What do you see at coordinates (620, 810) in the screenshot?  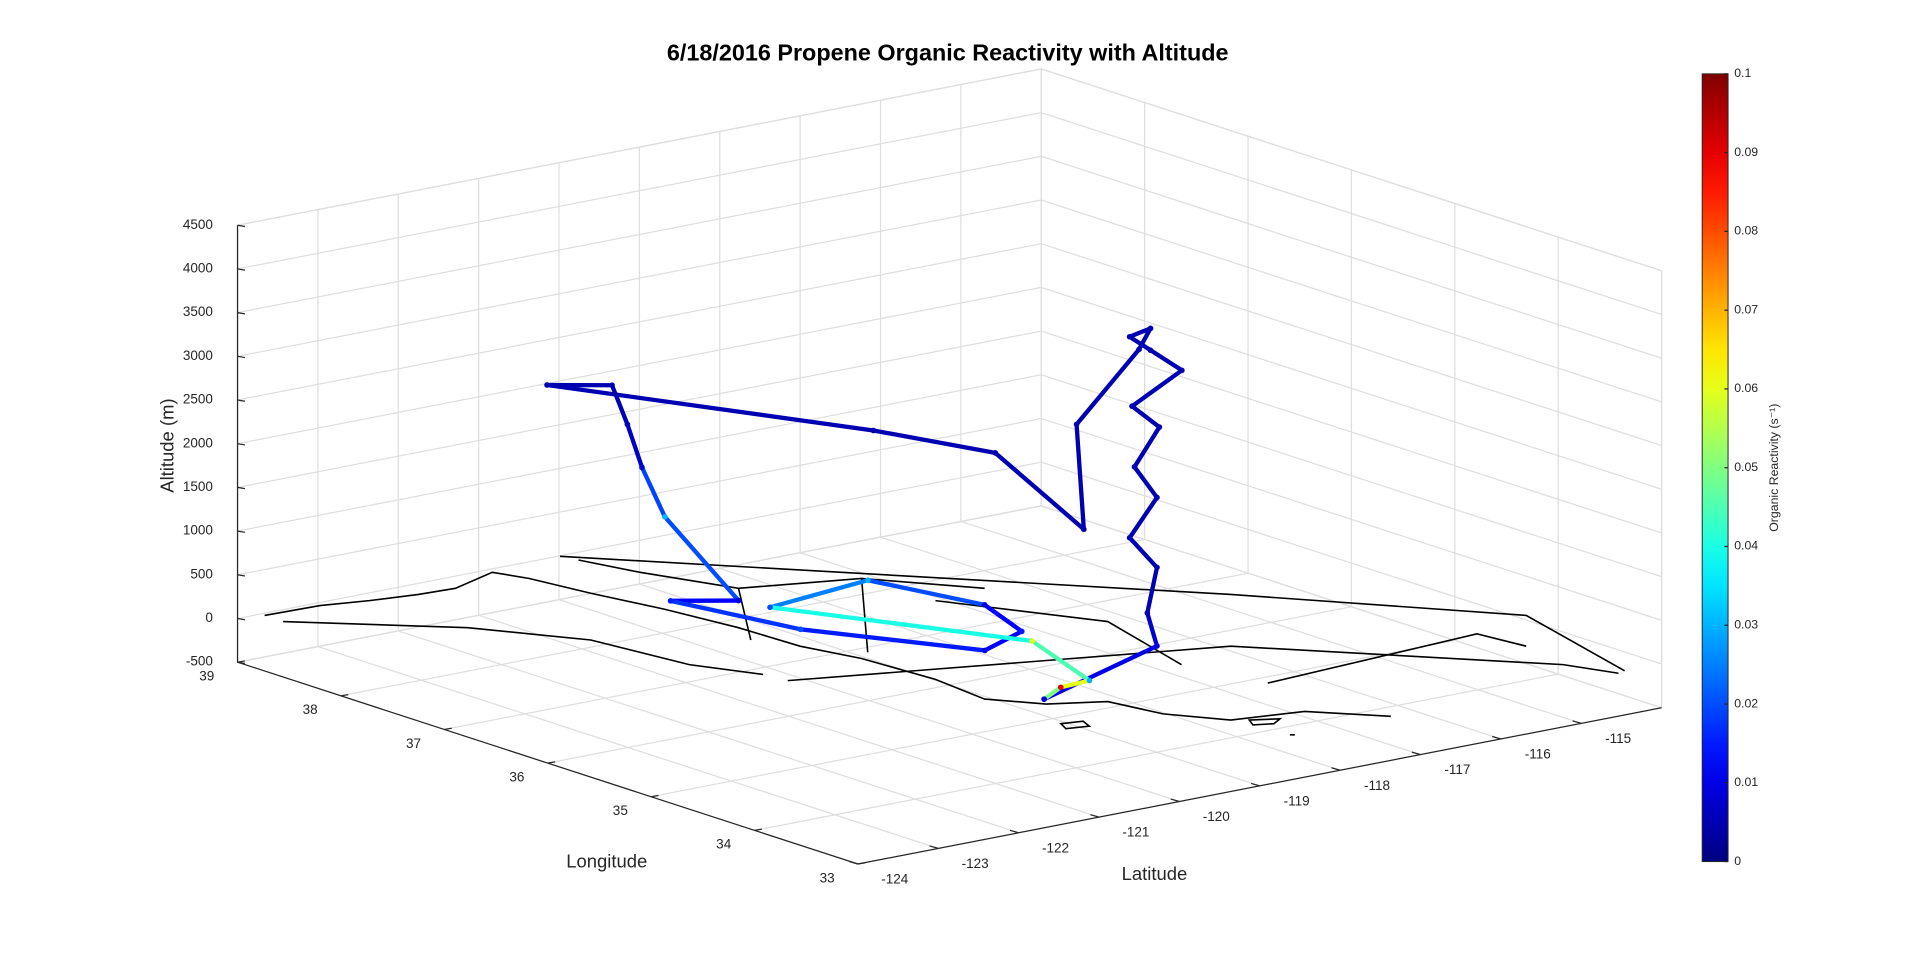 I see `y-tick-label: 35` at bounding box center [620, 810].